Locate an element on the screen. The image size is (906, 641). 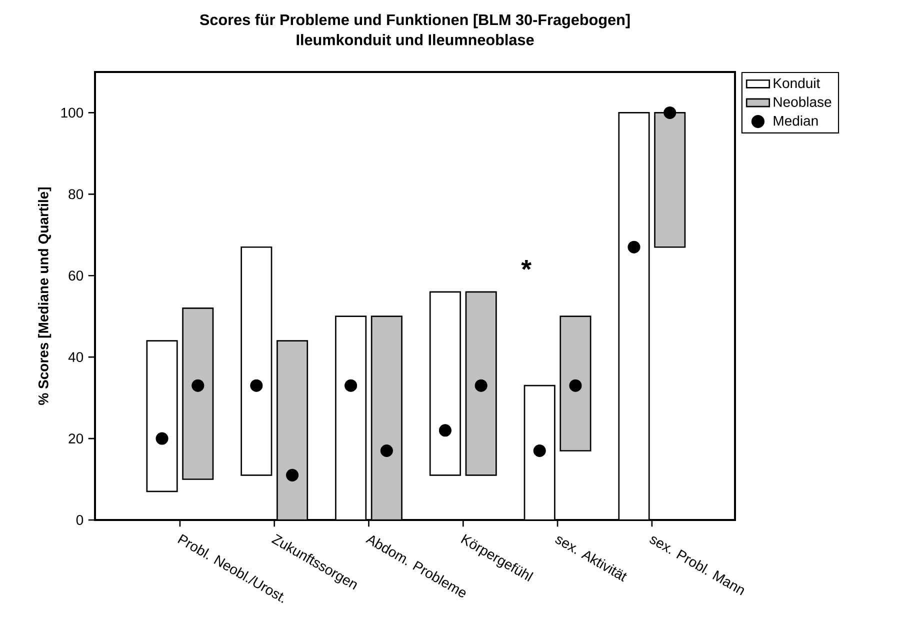
y-tick-label: 40 is located at coordinates (76, 357).